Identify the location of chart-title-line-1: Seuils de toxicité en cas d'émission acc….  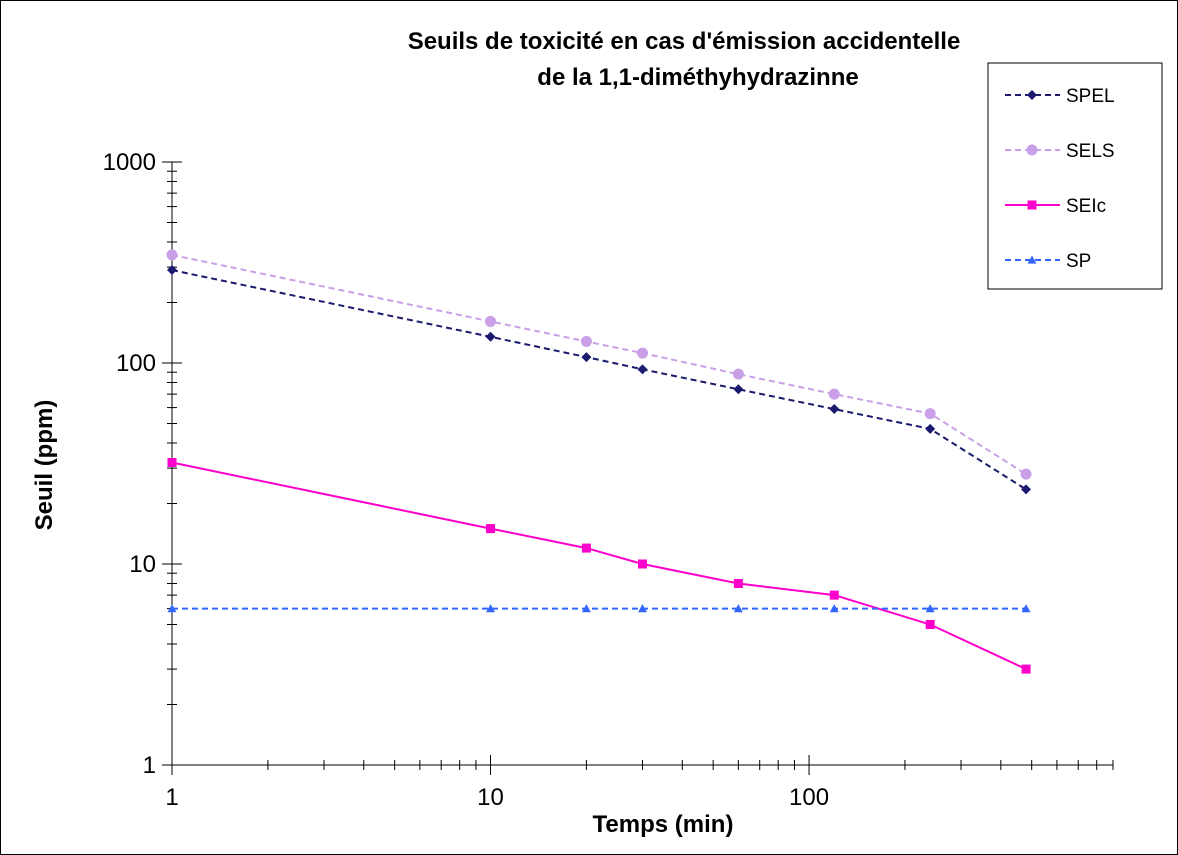
(684, 41).